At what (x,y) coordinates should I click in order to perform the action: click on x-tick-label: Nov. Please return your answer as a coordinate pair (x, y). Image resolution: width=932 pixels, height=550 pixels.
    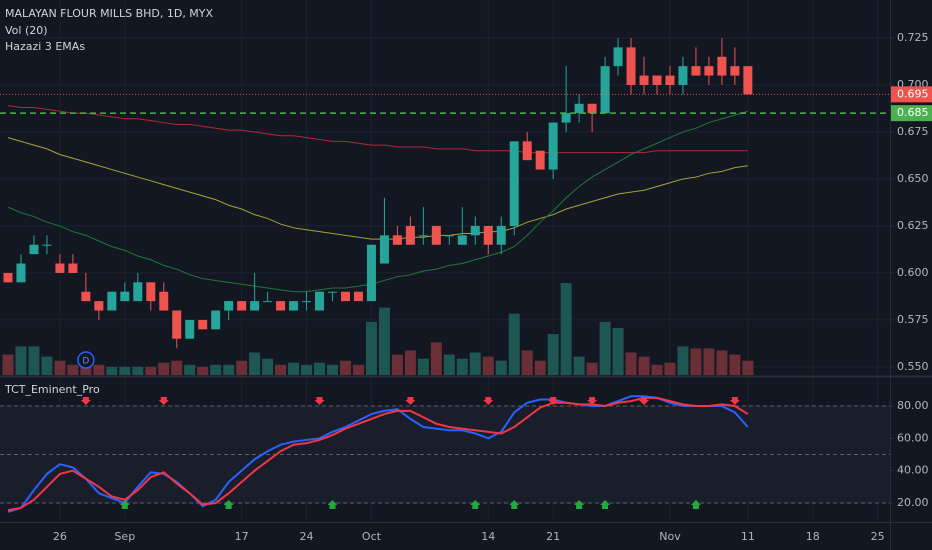
    Looking at the image, I should click on (670, 536).